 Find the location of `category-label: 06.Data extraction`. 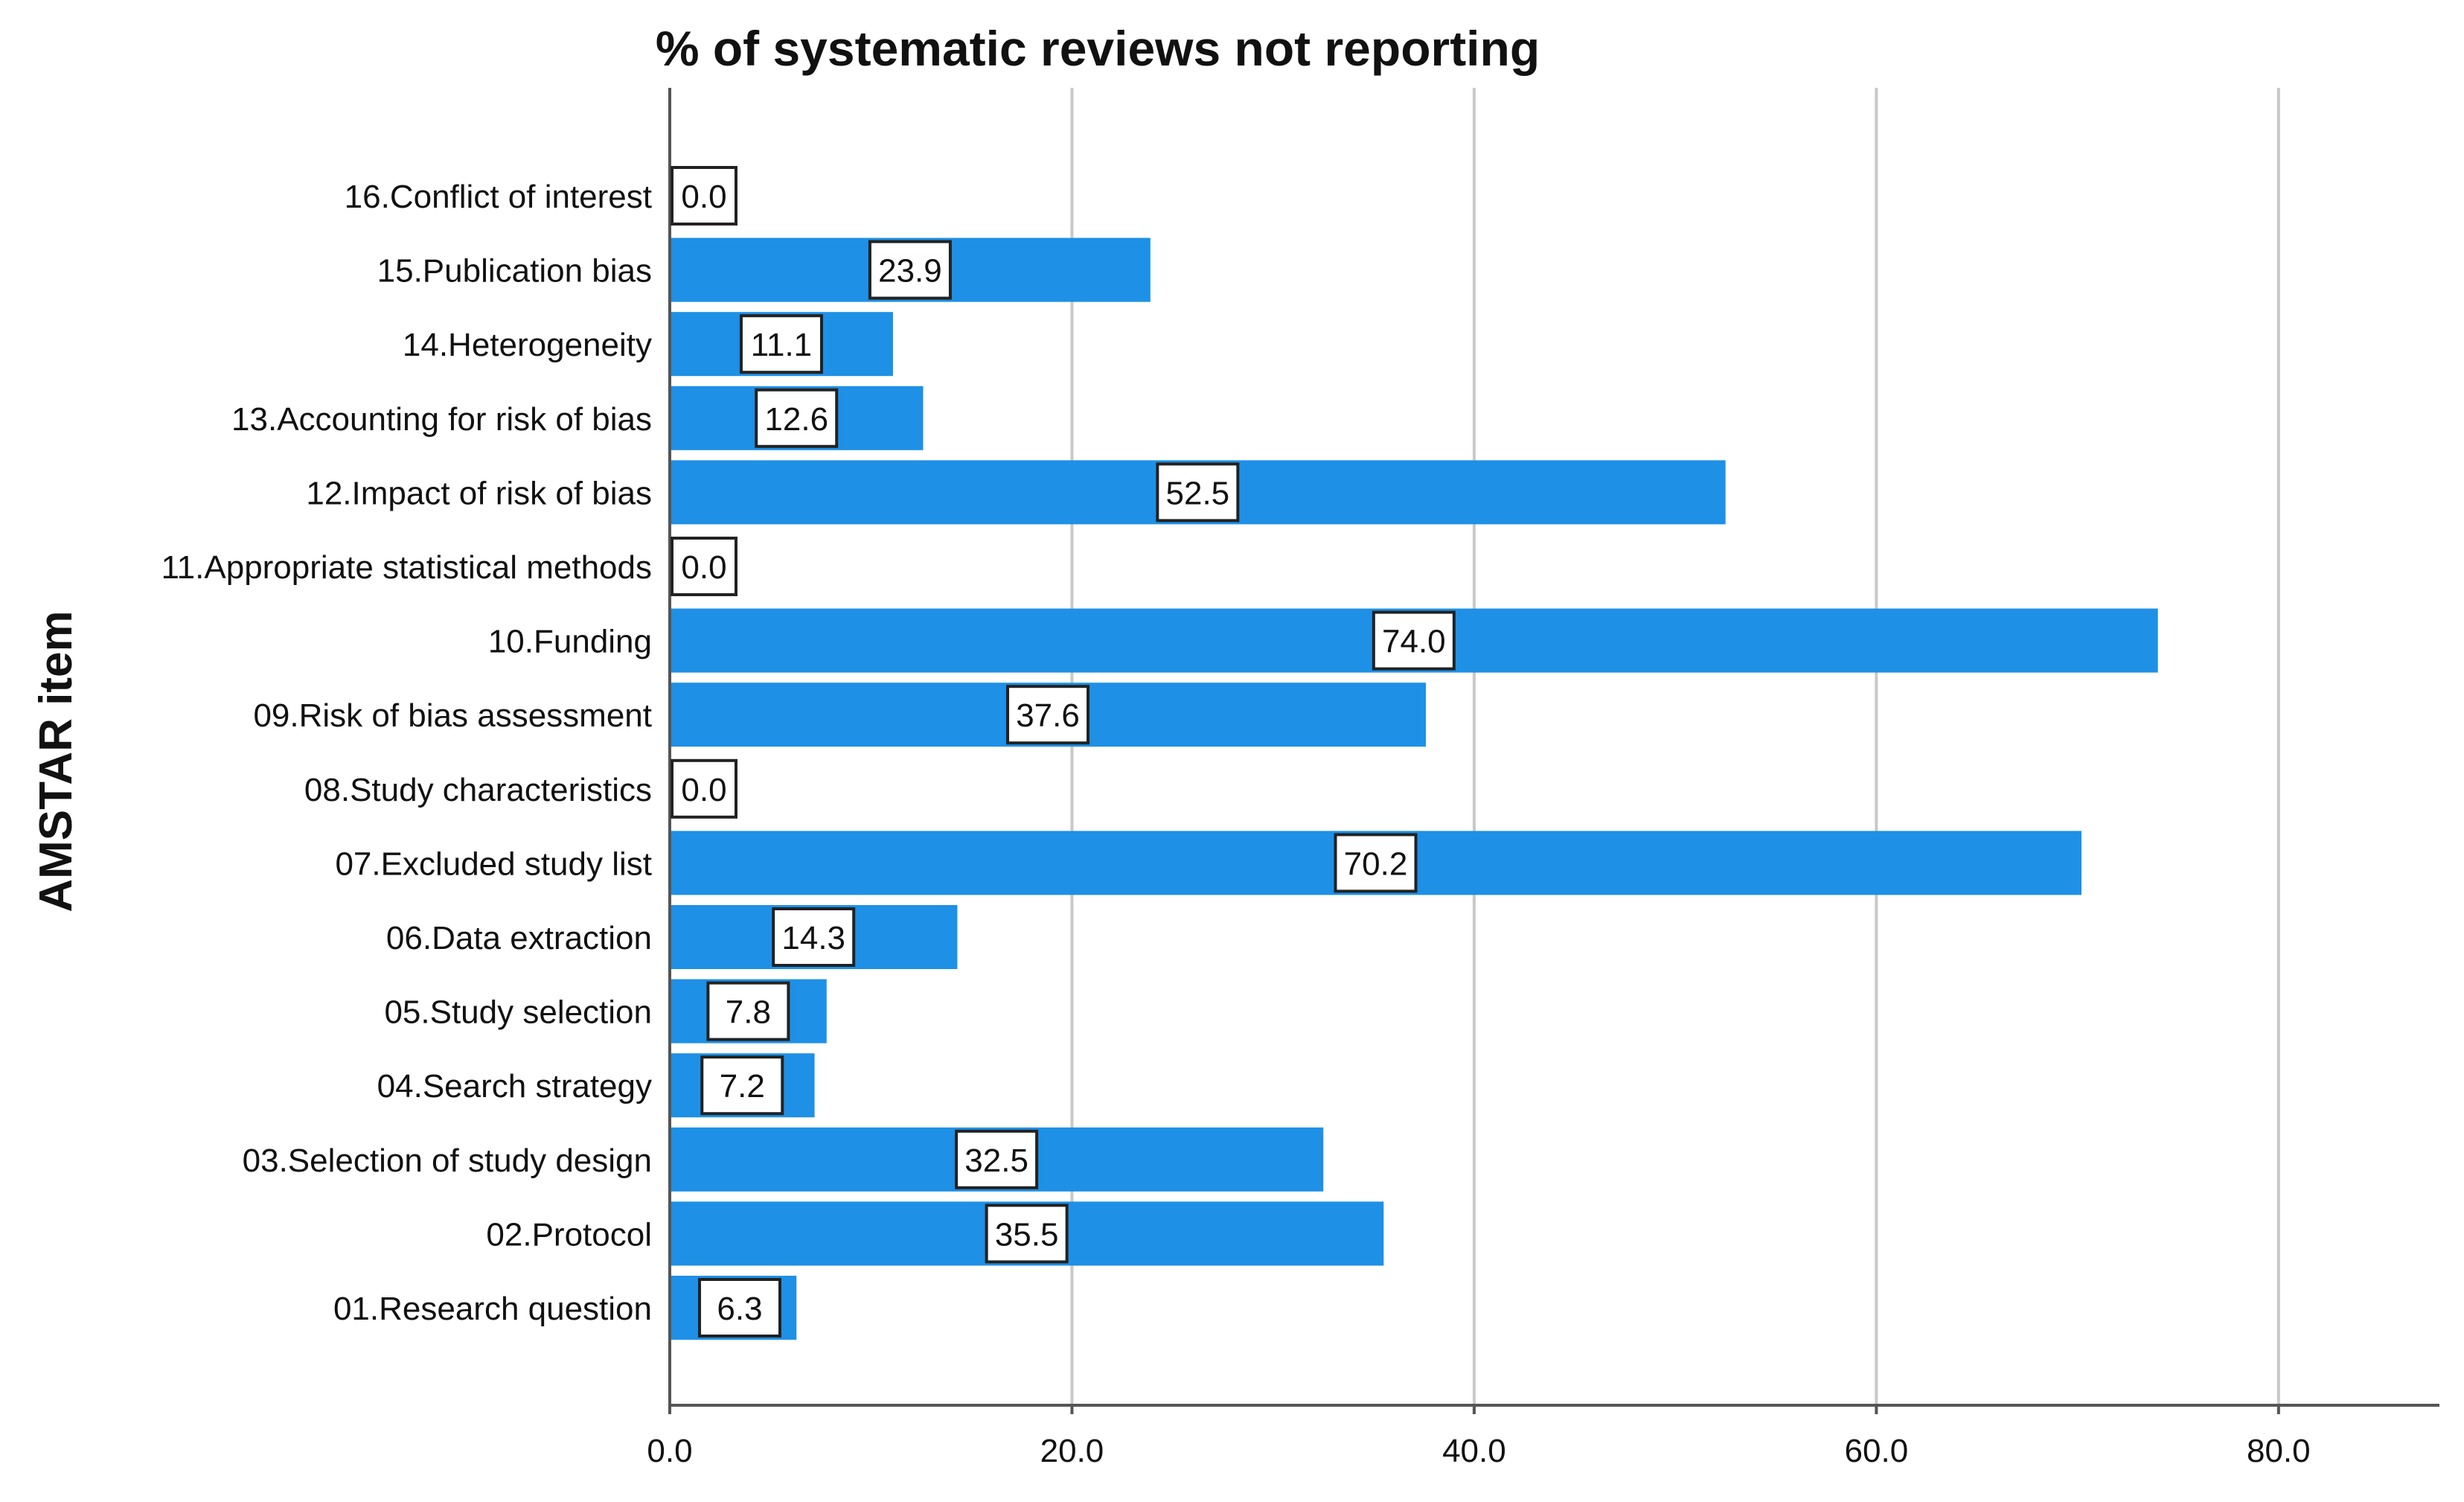

category-label: 06.Data extraction is located at coordinates (519, 938).